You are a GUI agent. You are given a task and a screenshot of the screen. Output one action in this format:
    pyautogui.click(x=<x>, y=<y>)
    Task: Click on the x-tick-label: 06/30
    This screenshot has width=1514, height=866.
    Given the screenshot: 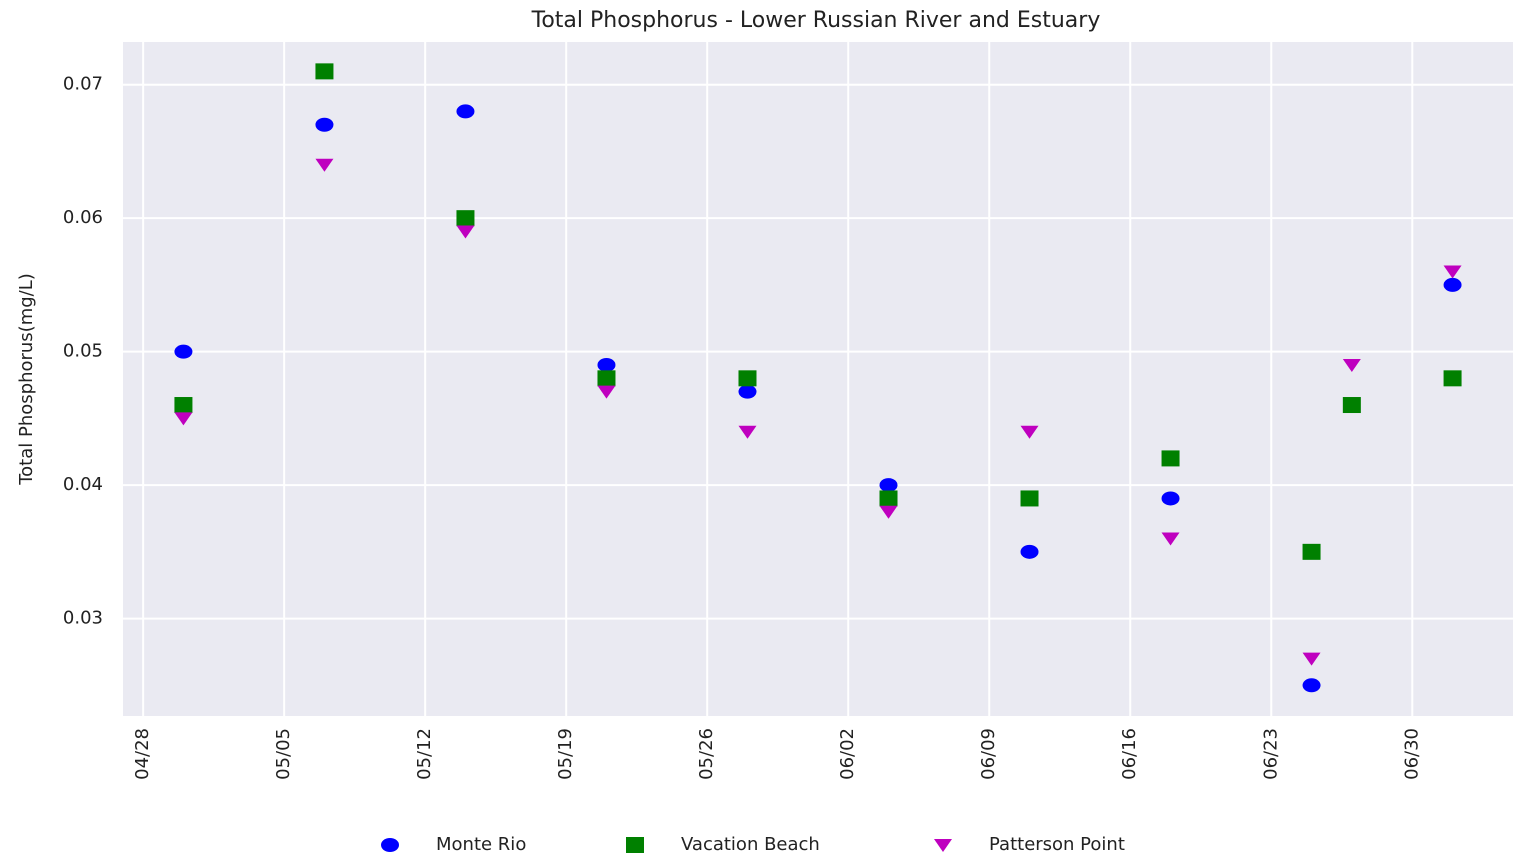 What is the action you would take?
    pyautogui.click(x=1411, y=754)
    